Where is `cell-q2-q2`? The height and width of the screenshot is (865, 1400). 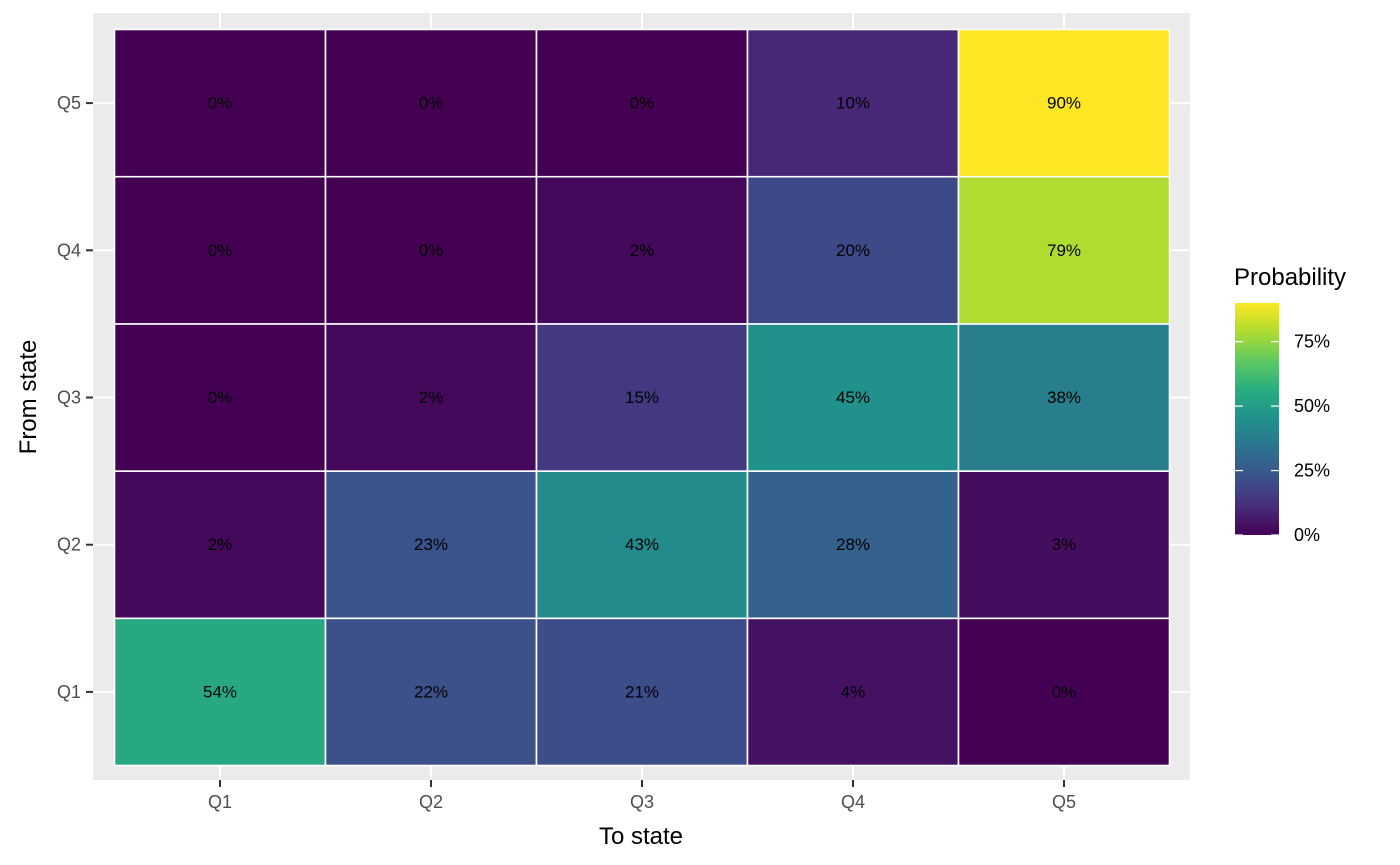
cell-q2-q2 is located at coordinates (431, 545).